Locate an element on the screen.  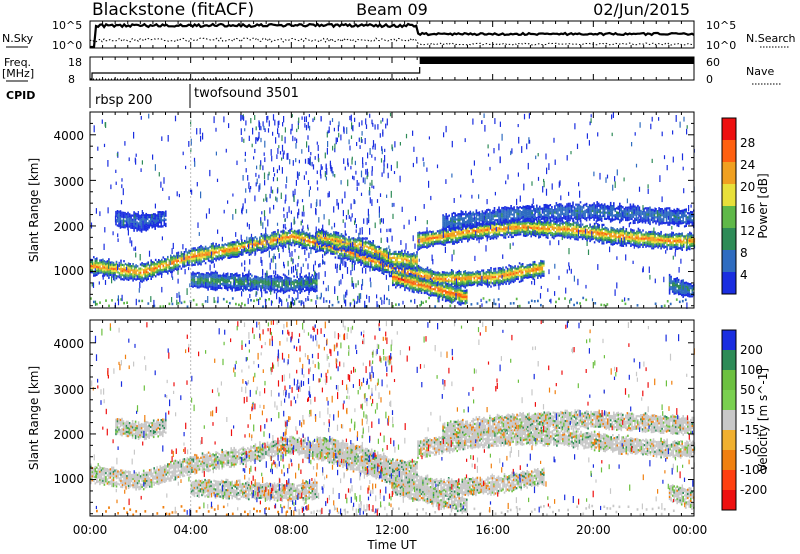
freq-trace-line is located at coordinates (255, 73).